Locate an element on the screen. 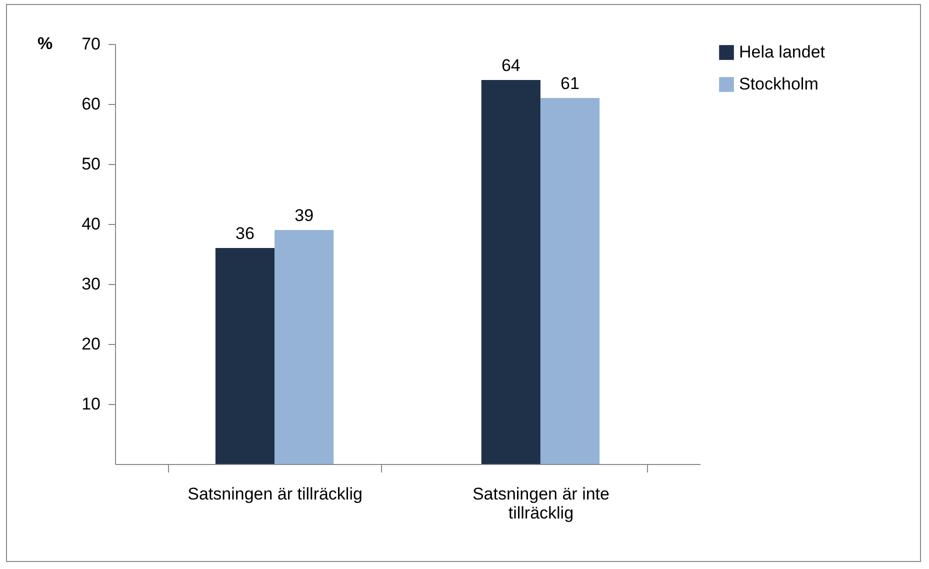  data-label: 36 is located at coordinates (245, 233).